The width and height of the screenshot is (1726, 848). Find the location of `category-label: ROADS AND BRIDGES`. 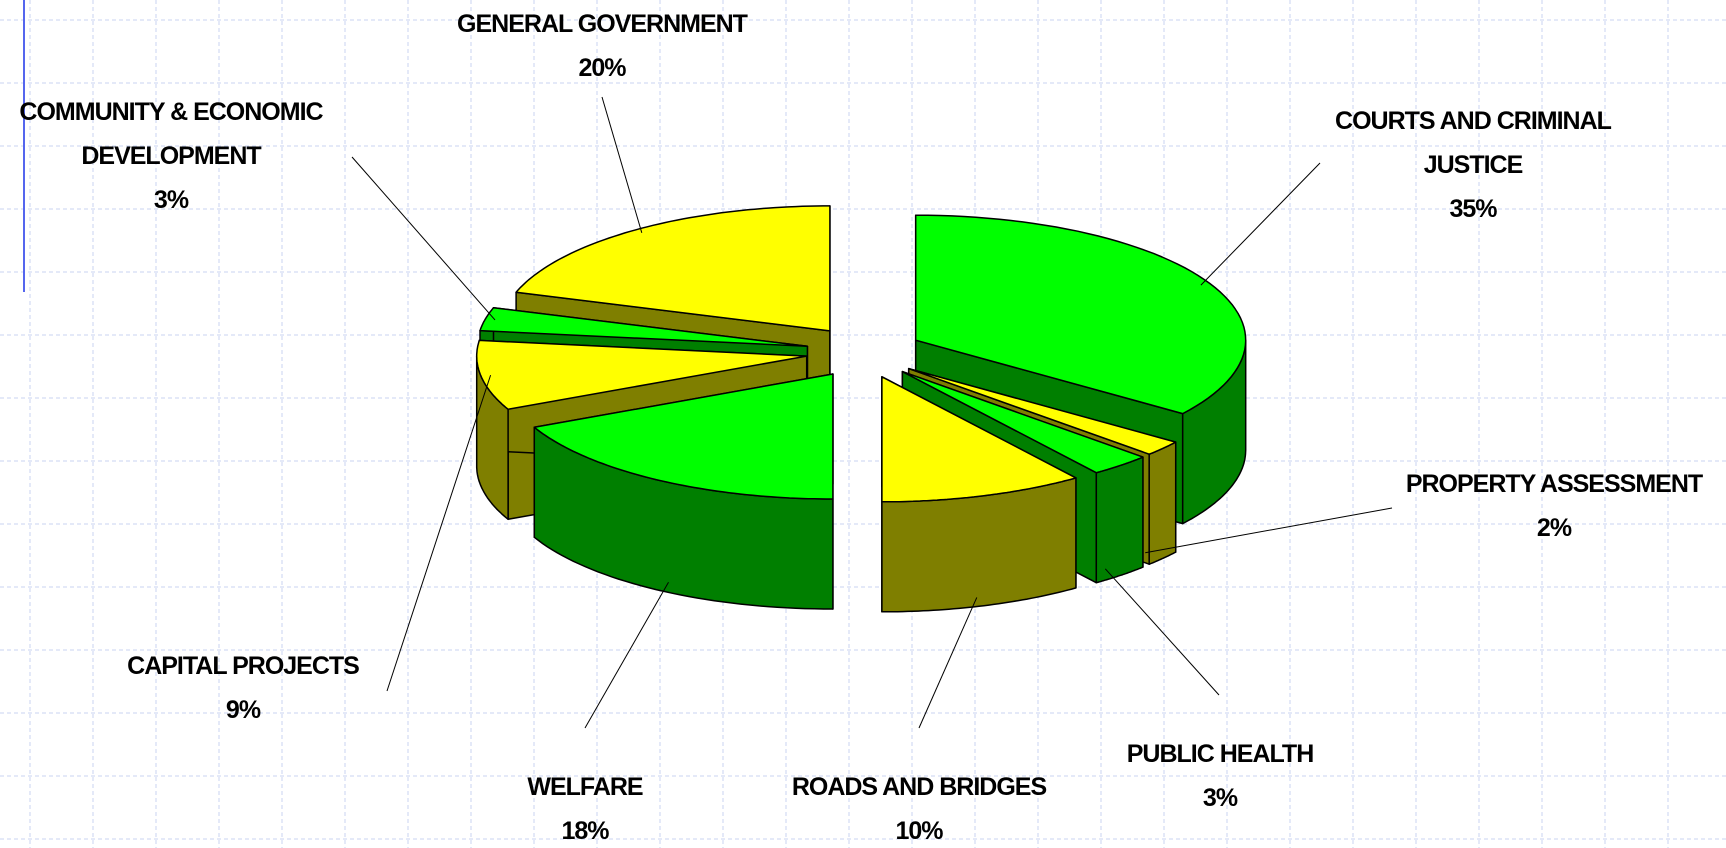

category-label: ROADS AND BRIDGES is located at coordinates (919, 787).